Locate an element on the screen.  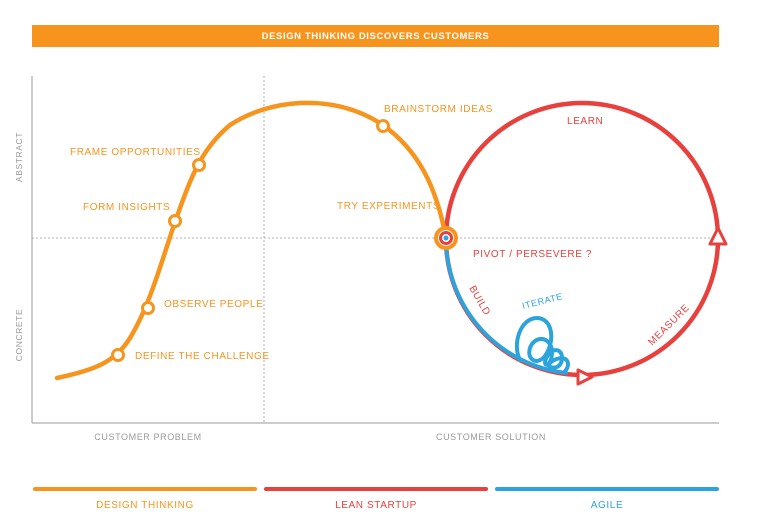
marker-define is located at coordinates (118, 355).